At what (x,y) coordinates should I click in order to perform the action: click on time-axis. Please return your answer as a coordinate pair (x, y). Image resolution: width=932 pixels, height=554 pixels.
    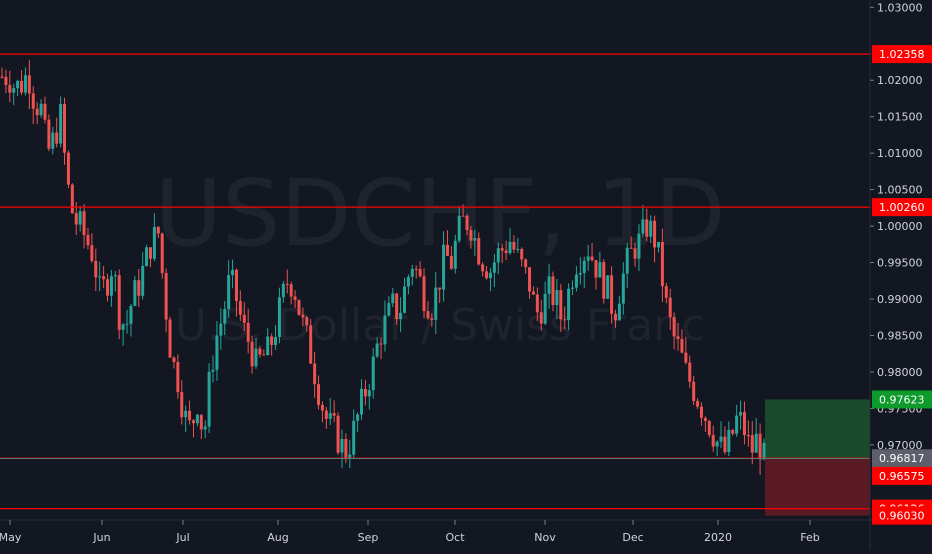
    Looking at the image, I should click on (466, 535).